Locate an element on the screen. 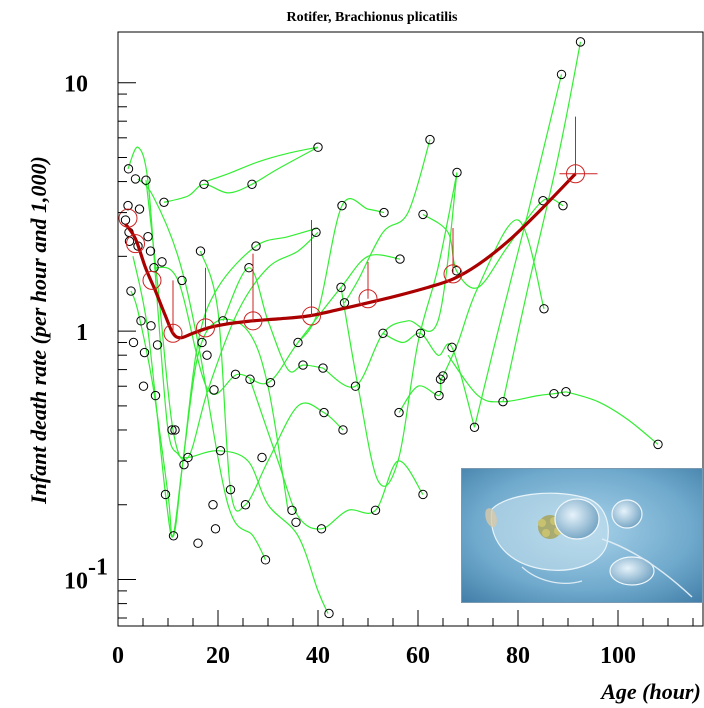  rotifer-image is located at coordinates (582, 535).